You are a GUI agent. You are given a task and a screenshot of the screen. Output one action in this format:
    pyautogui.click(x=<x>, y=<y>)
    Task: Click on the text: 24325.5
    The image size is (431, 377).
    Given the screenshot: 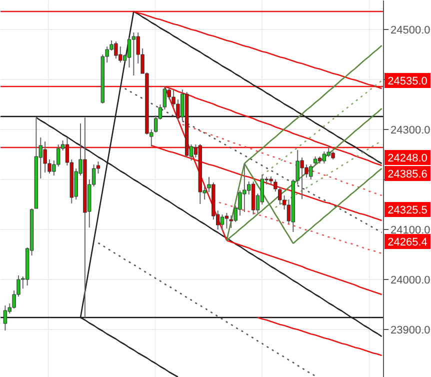 What is the action you would take?
    pyautogui.click(x=408, y=210)
    